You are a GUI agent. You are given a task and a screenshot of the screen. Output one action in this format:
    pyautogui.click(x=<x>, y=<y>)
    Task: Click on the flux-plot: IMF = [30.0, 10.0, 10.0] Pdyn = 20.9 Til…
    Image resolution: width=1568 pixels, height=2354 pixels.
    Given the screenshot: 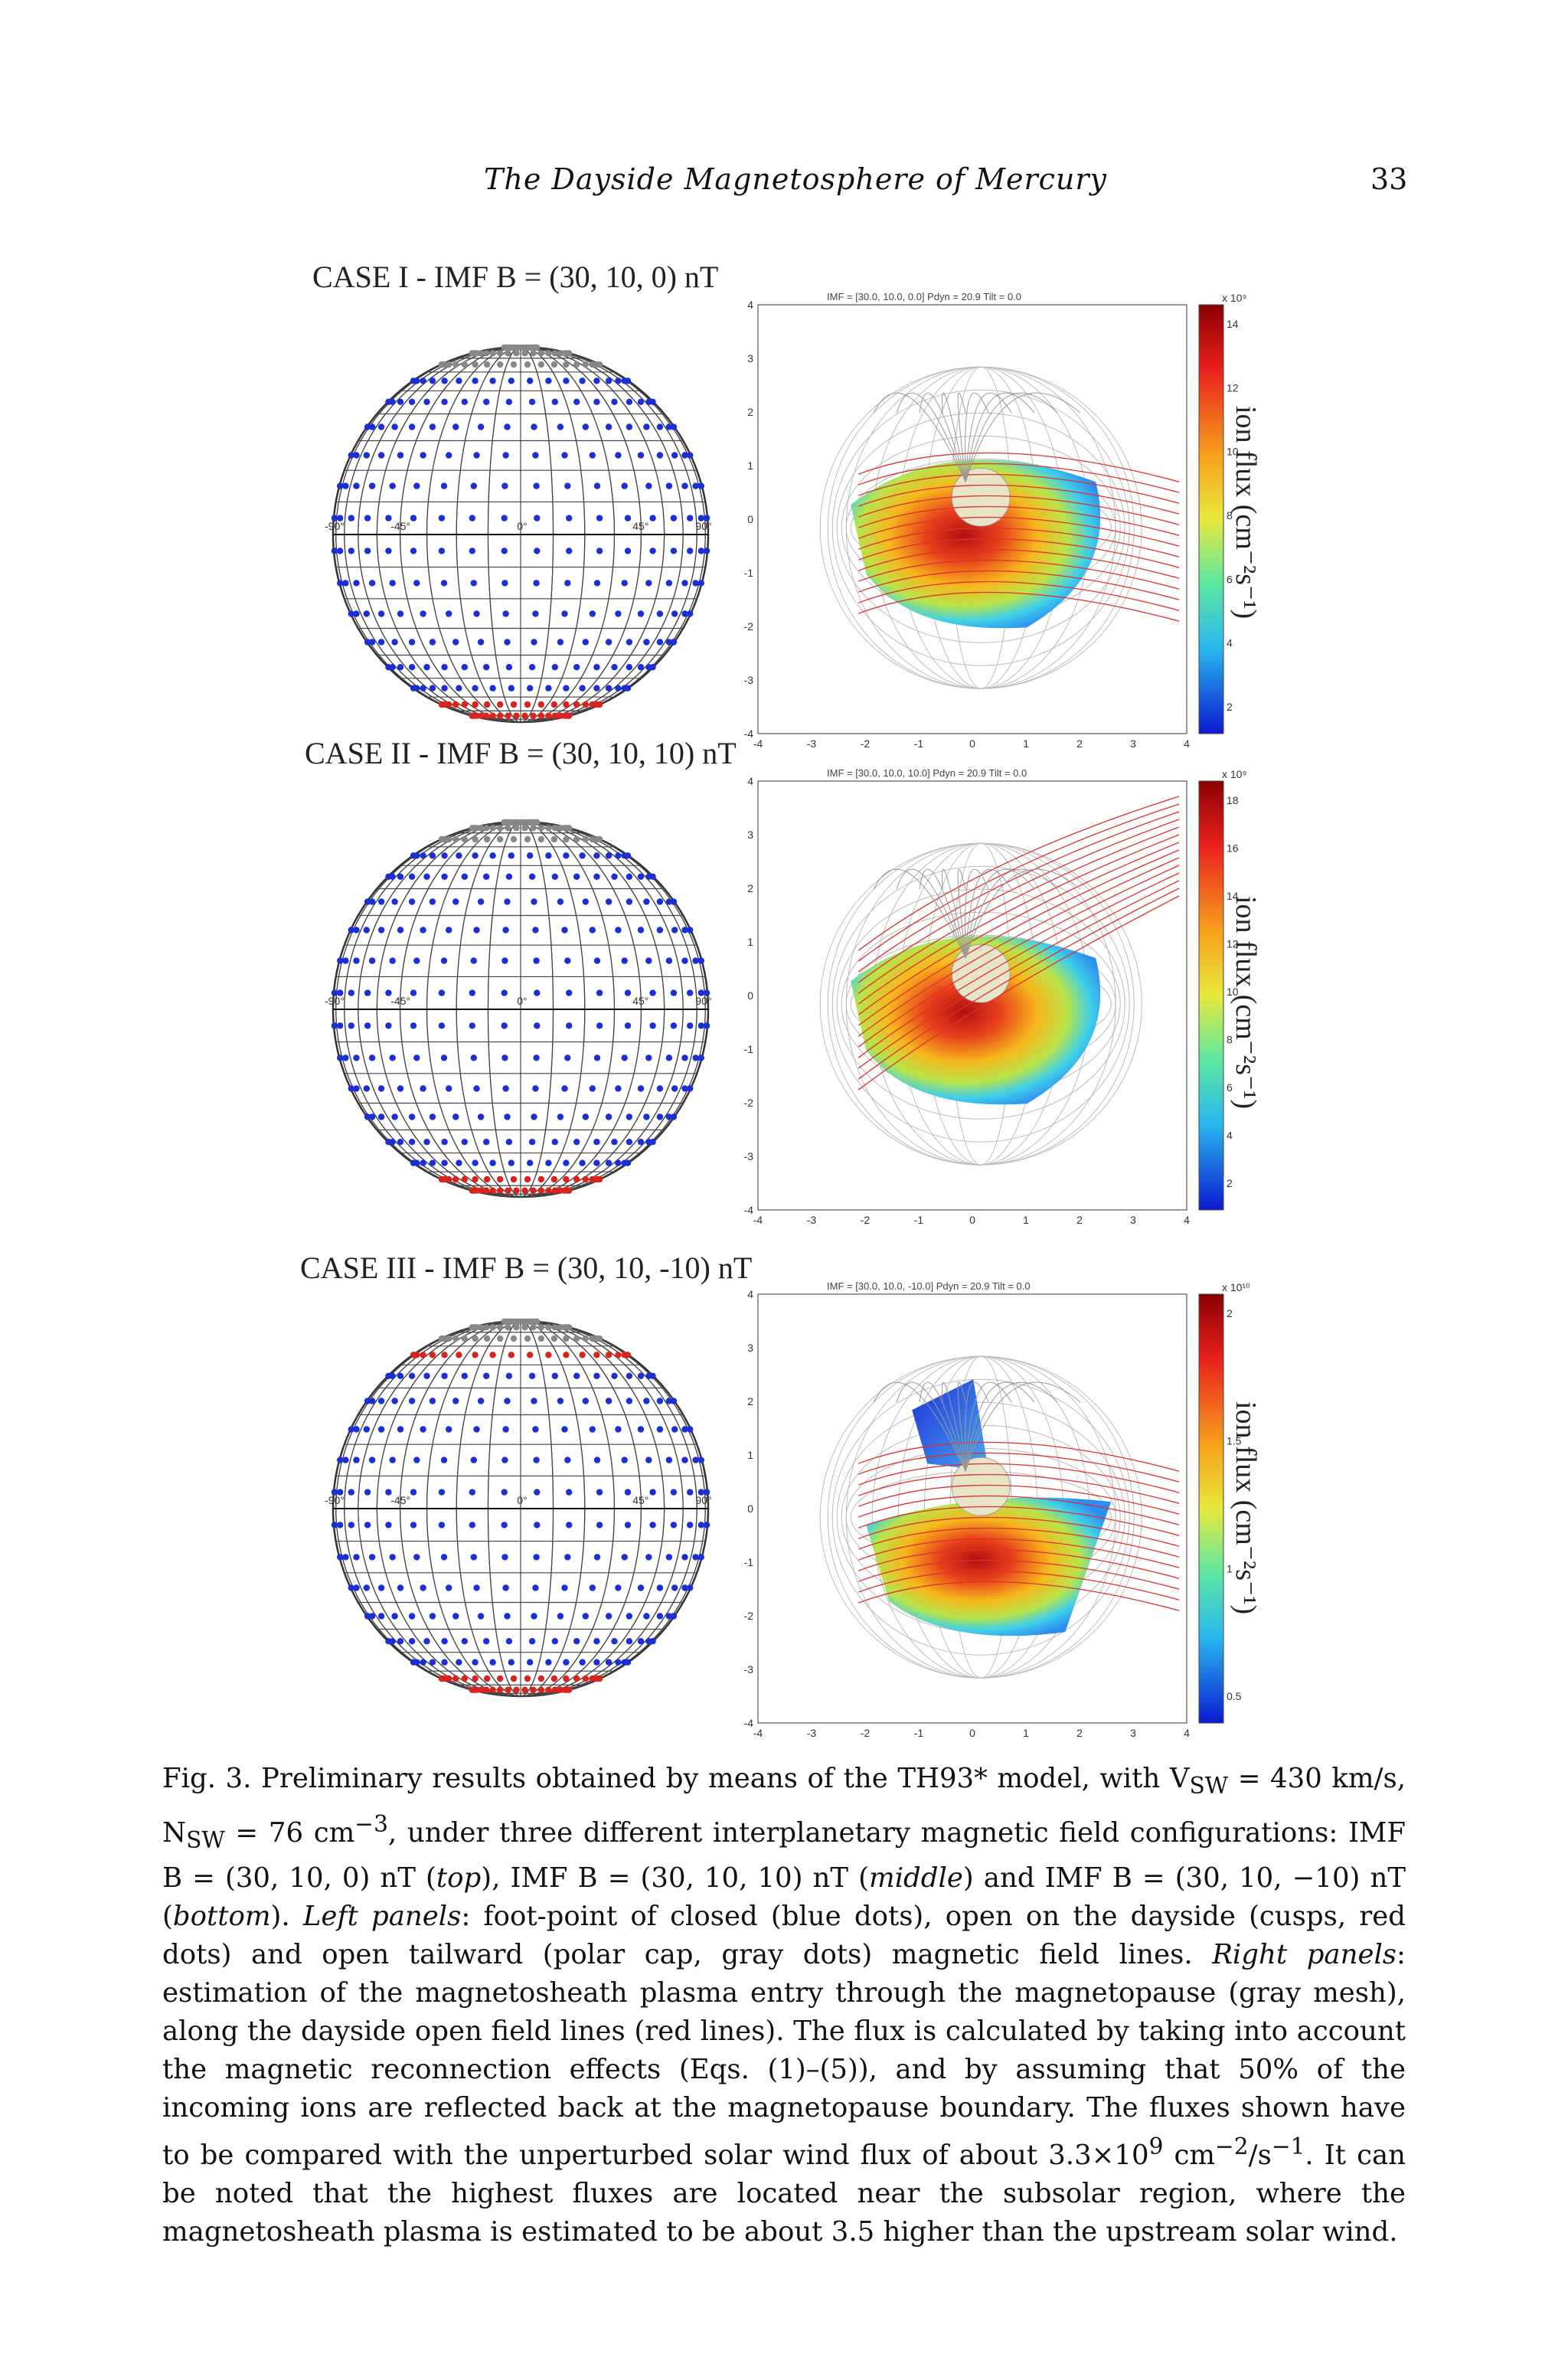 What is the action you would take?
    pyautogui.click(x=1003, y=997)
    